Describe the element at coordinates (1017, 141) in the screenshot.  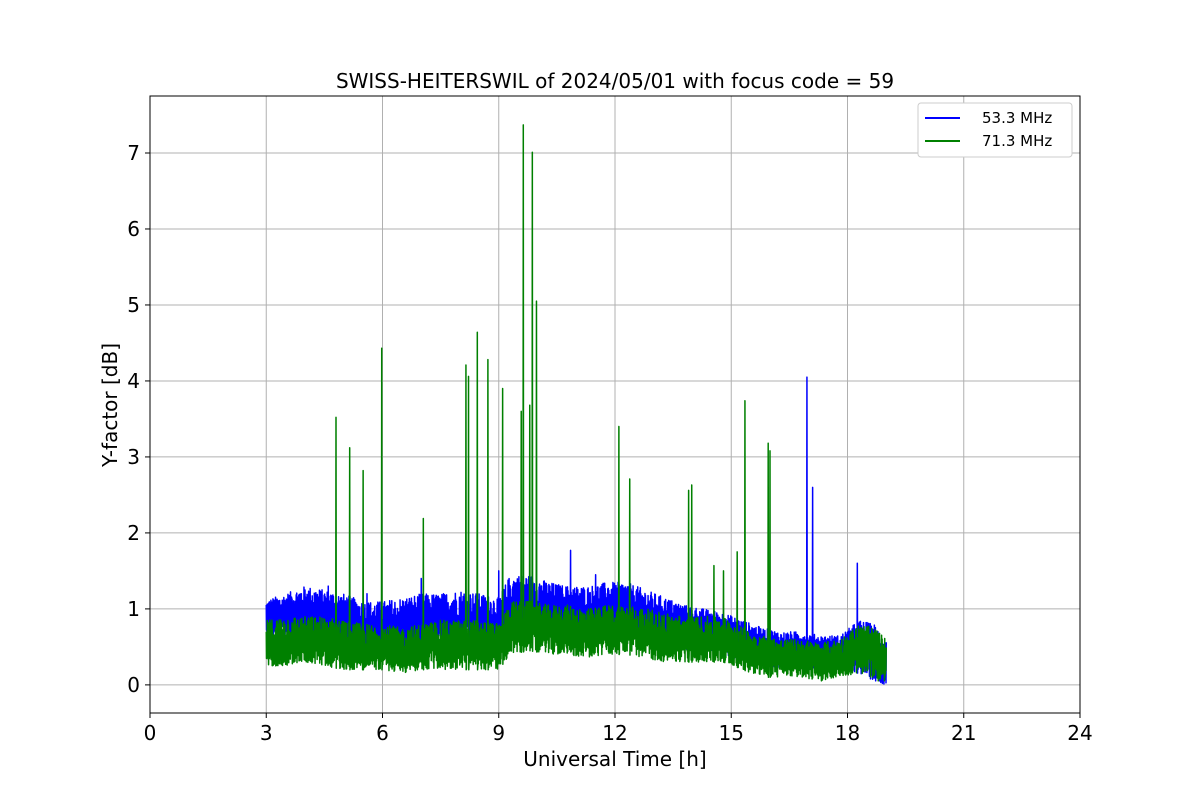
I see `legend-label-71mhz: 71.3 MHz` at that location.